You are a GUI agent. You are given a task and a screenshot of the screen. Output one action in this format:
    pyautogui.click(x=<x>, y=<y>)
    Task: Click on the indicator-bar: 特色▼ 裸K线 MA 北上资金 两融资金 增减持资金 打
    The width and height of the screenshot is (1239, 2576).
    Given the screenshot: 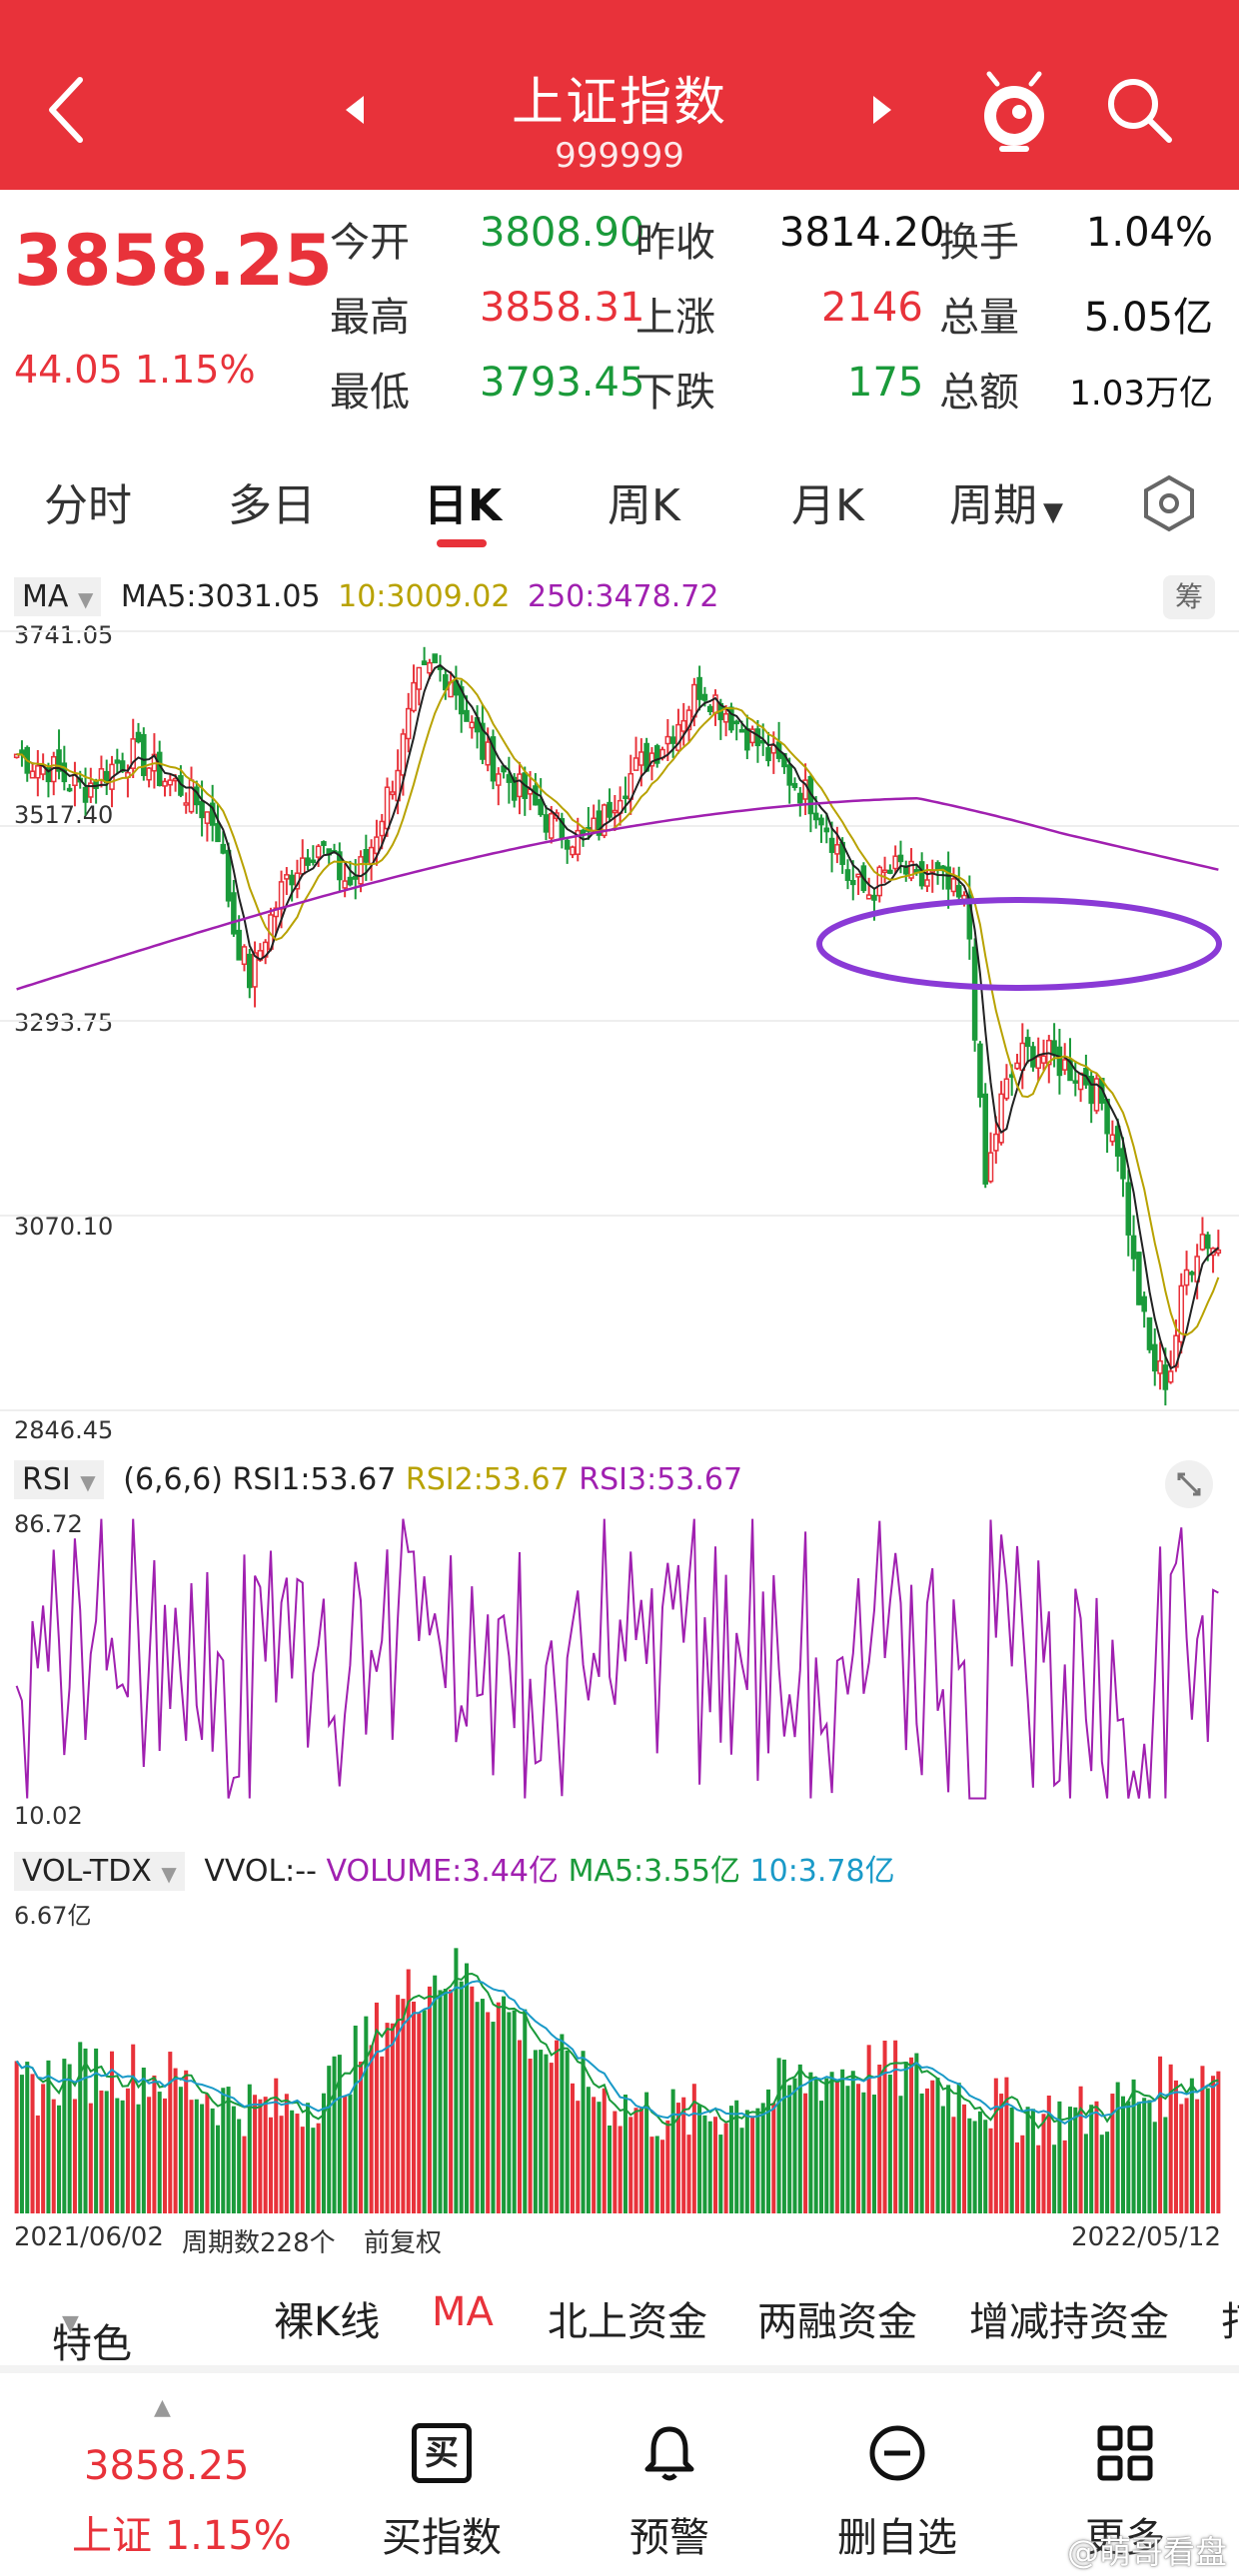 What is the action you would take?
    pyautogui.click(x=619, y=2317)
    